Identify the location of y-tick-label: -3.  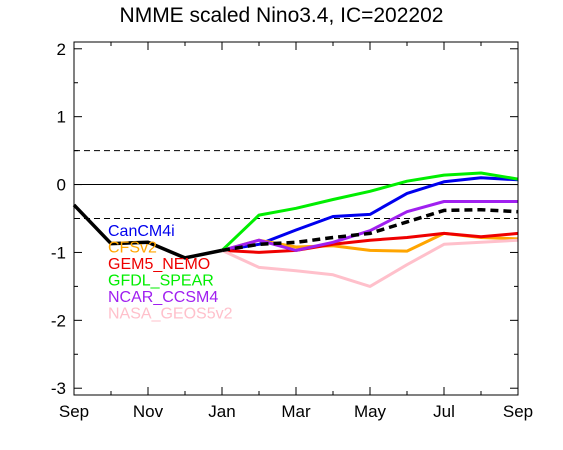
(58, 388).